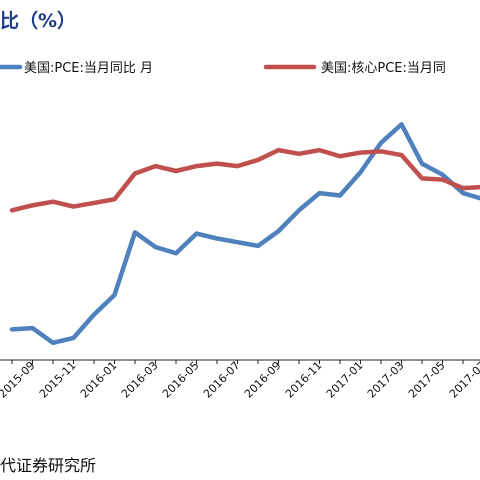 The image size is (480, 480). What do you see at coordinates (181, 380) in the screenshot?
I see `x-tick-label-2016-05: 2016-05` at bounding box center [181, 380].